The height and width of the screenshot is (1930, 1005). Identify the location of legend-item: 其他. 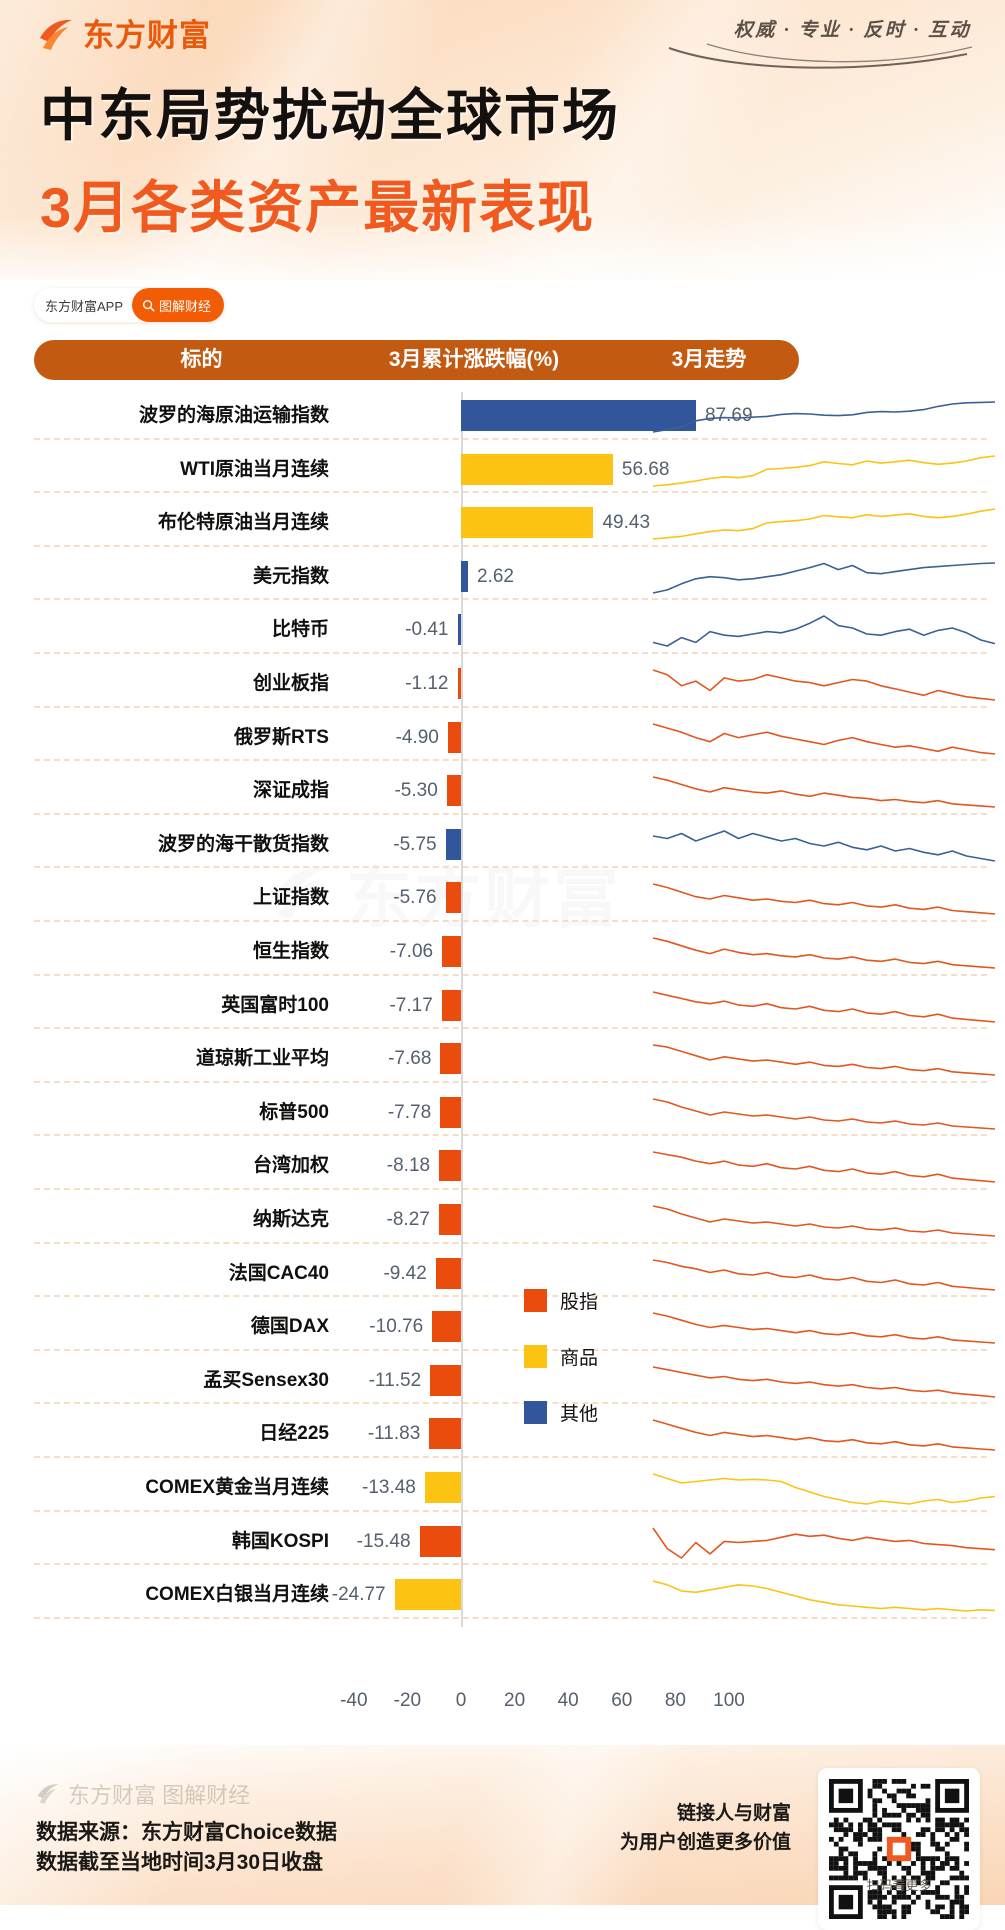
(624, 1412).